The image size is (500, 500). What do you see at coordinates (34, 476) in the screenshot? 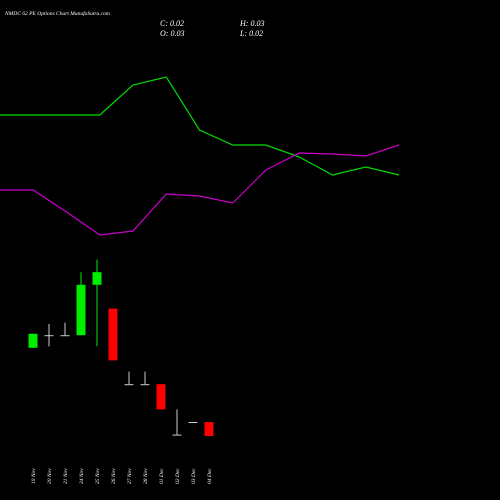
I see `x-tick-label: 19 Nov` at bounding box center [34, 476].